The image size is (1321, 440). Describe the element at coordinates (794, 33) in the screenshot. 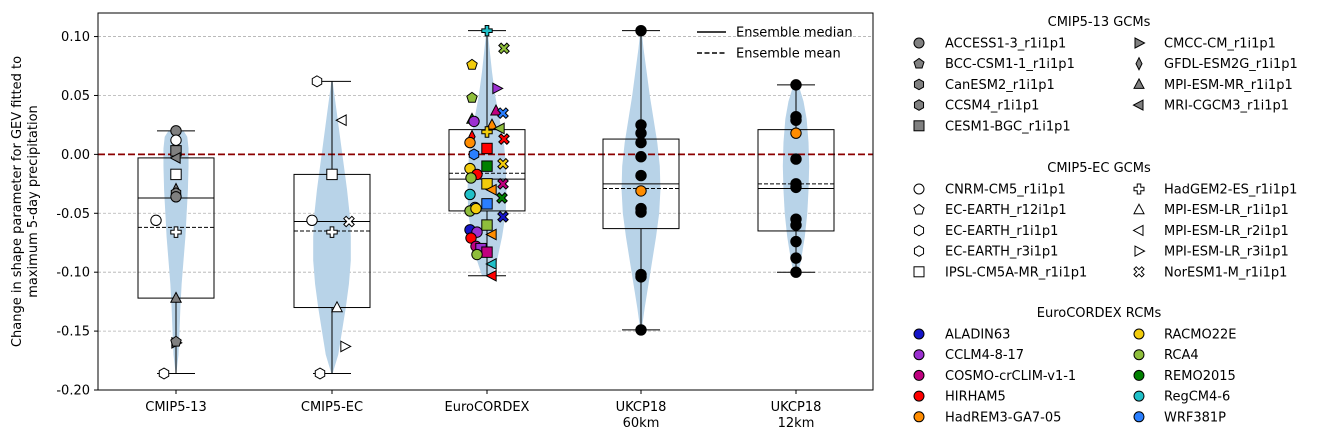

I see `inner-legend-label: Ensemble median` at that location.